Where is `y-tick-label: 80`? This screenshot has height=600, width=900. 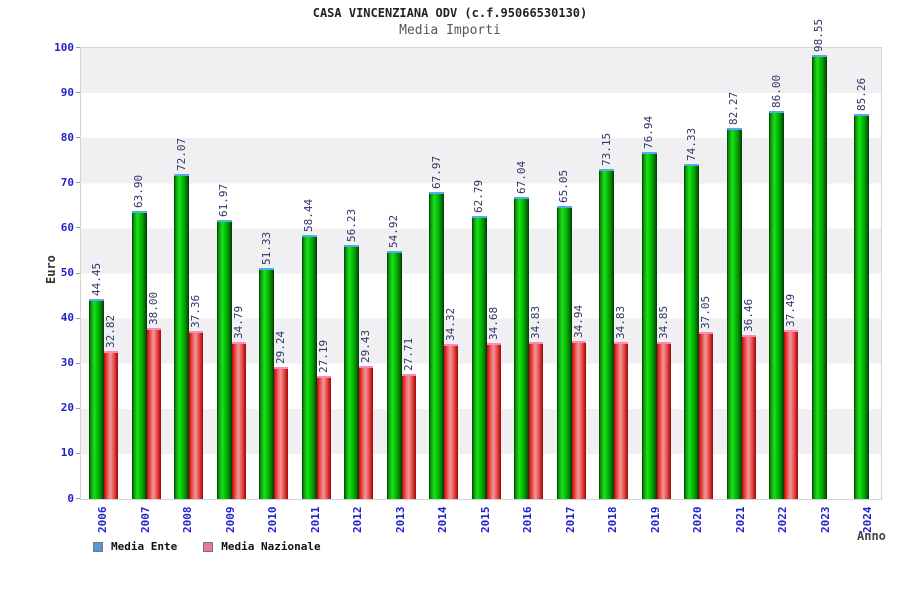 y-tick-label: 80 is located at coordinates (67, 137).